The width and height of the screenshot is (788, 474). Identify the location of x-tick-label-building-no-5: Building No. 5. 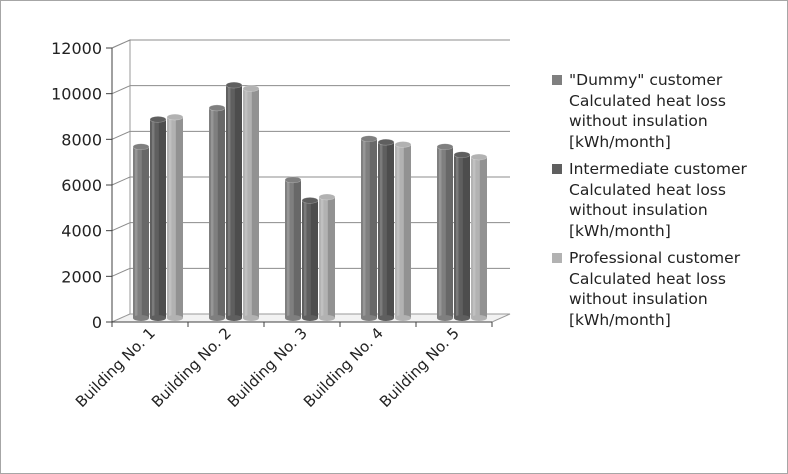
(419, 367).